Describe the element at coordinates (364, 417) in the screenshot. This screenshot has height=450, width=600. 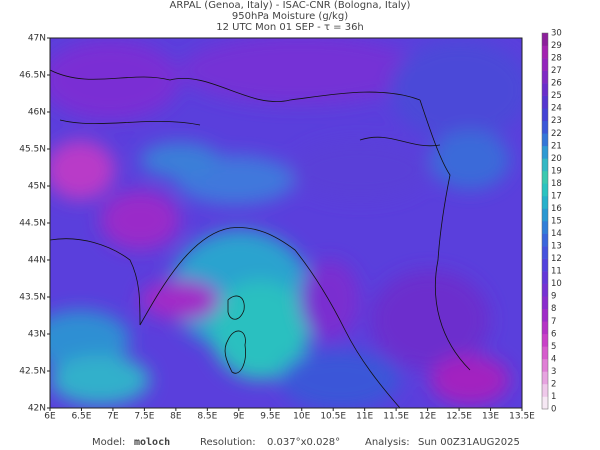
I see `lon-label: 11E` at that location.